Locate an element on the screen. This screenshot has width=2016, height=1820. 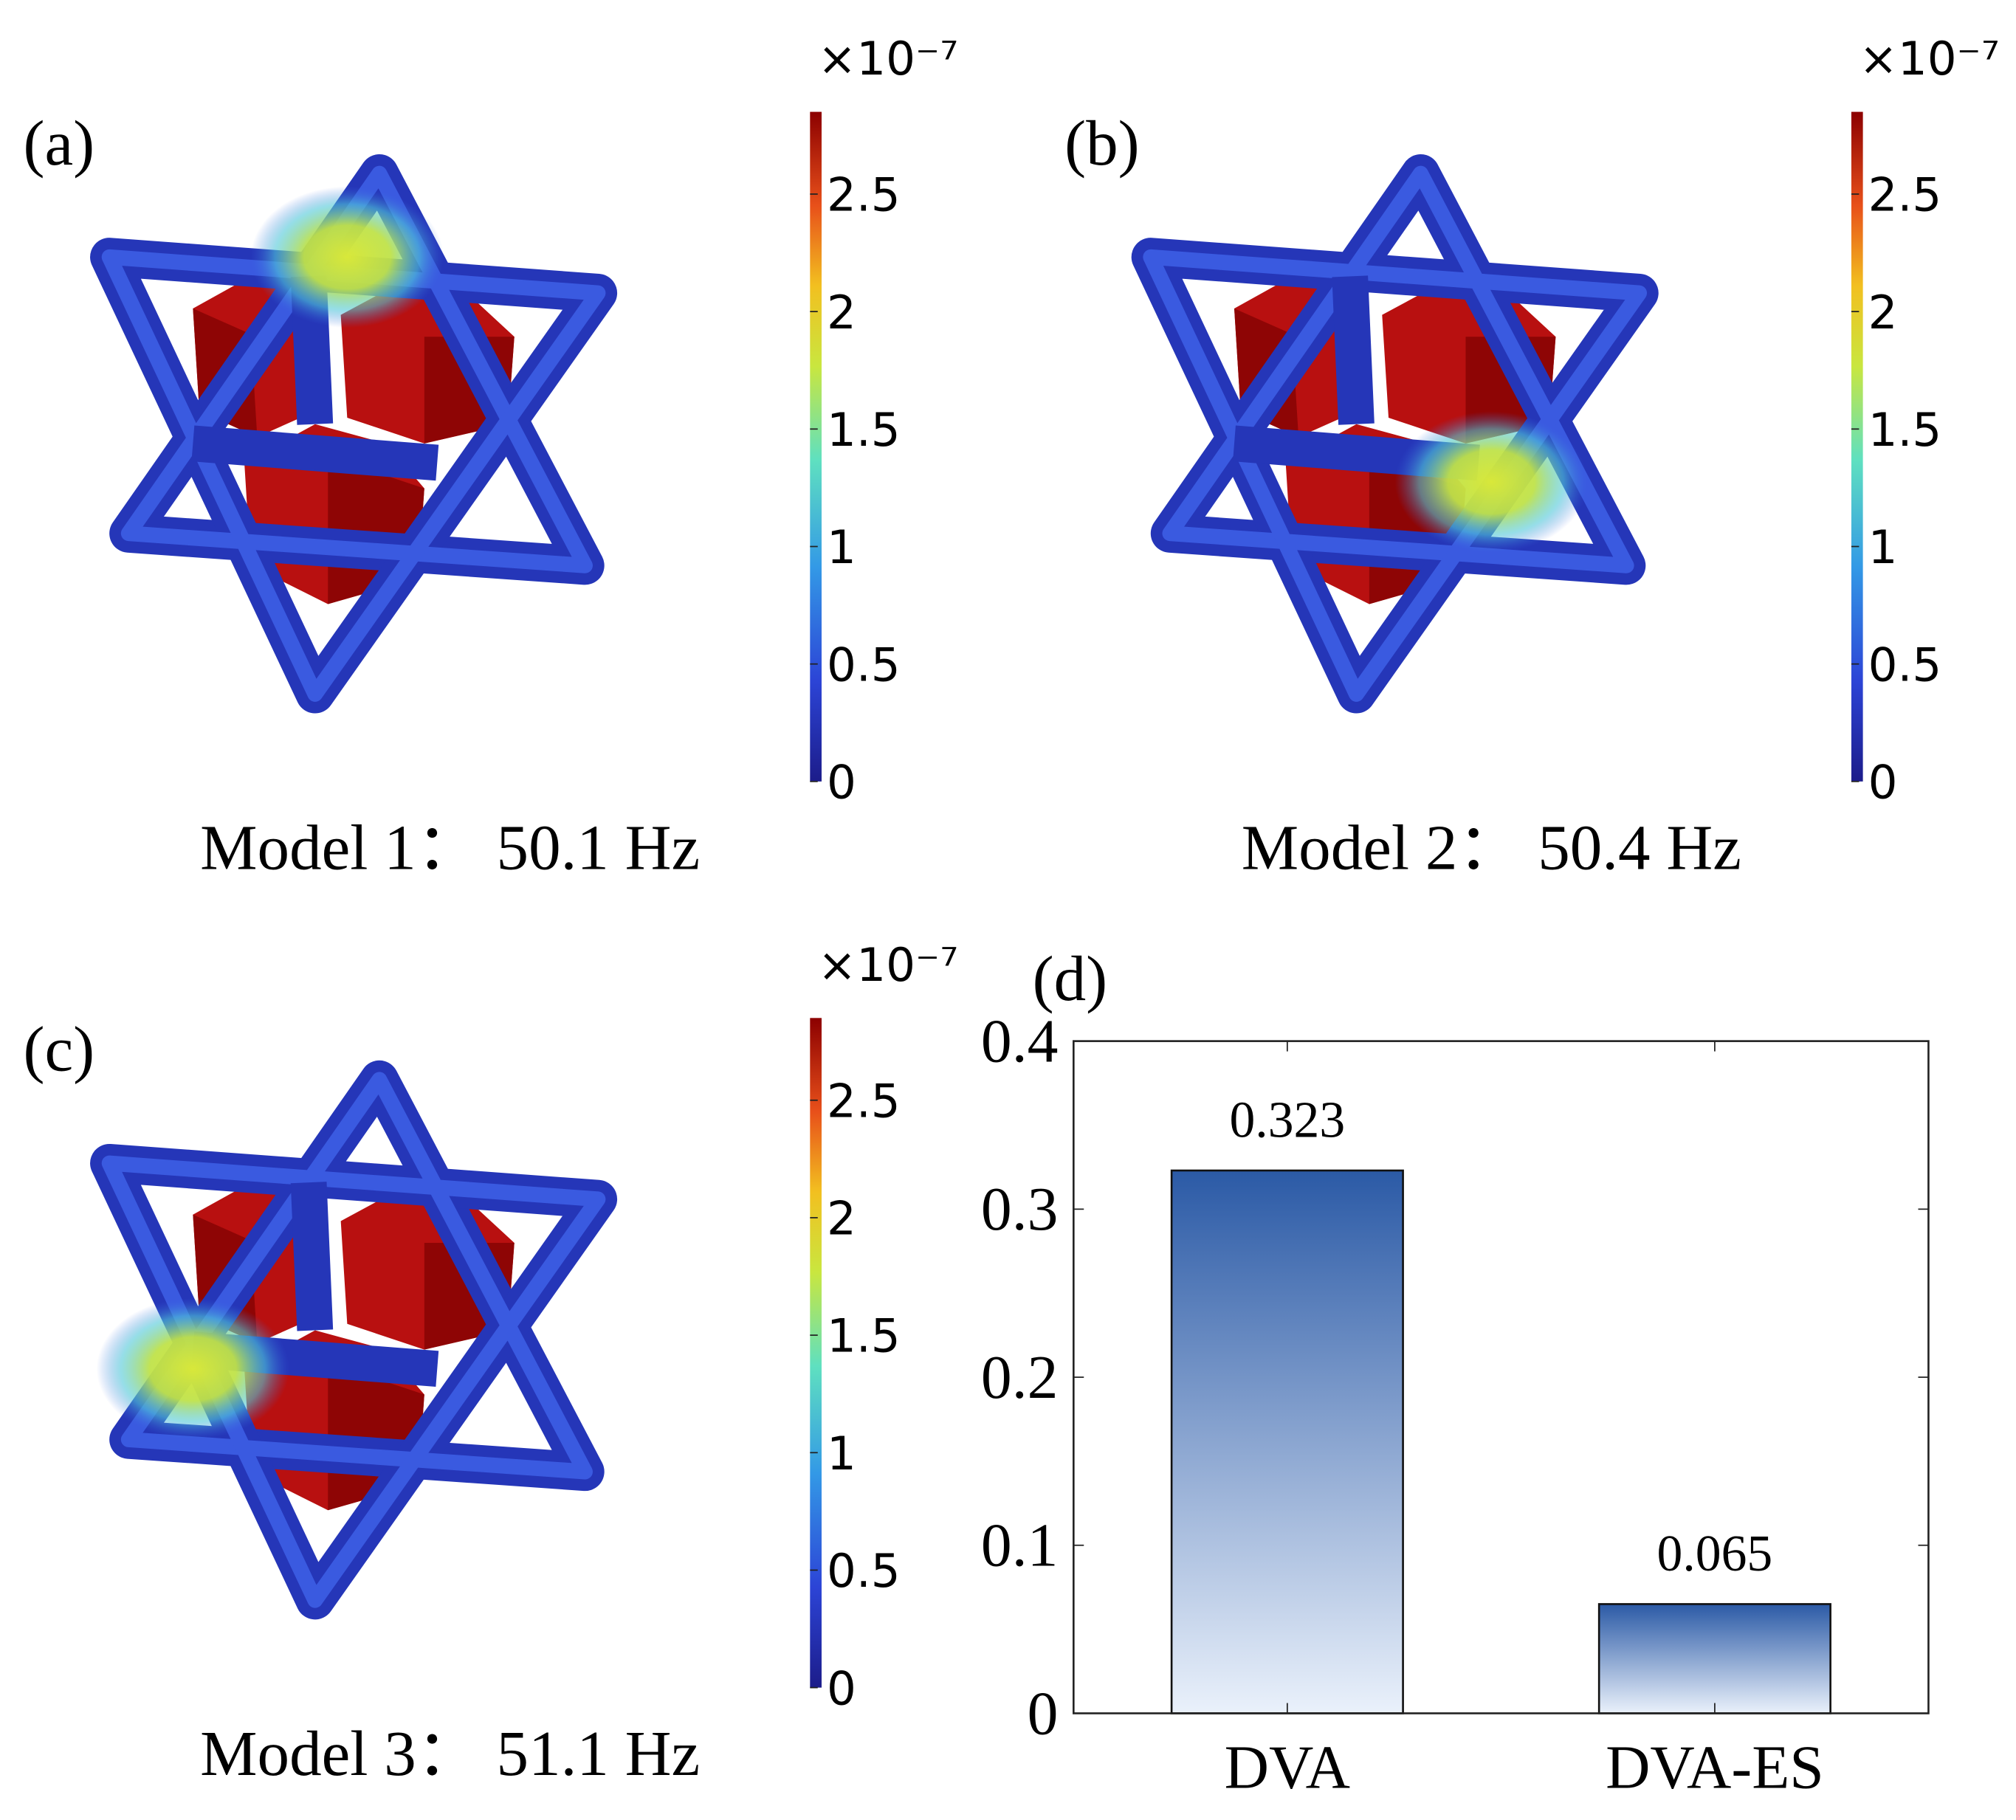
y-tick-label: 0.4 is located at coordinates (1019, 1042).